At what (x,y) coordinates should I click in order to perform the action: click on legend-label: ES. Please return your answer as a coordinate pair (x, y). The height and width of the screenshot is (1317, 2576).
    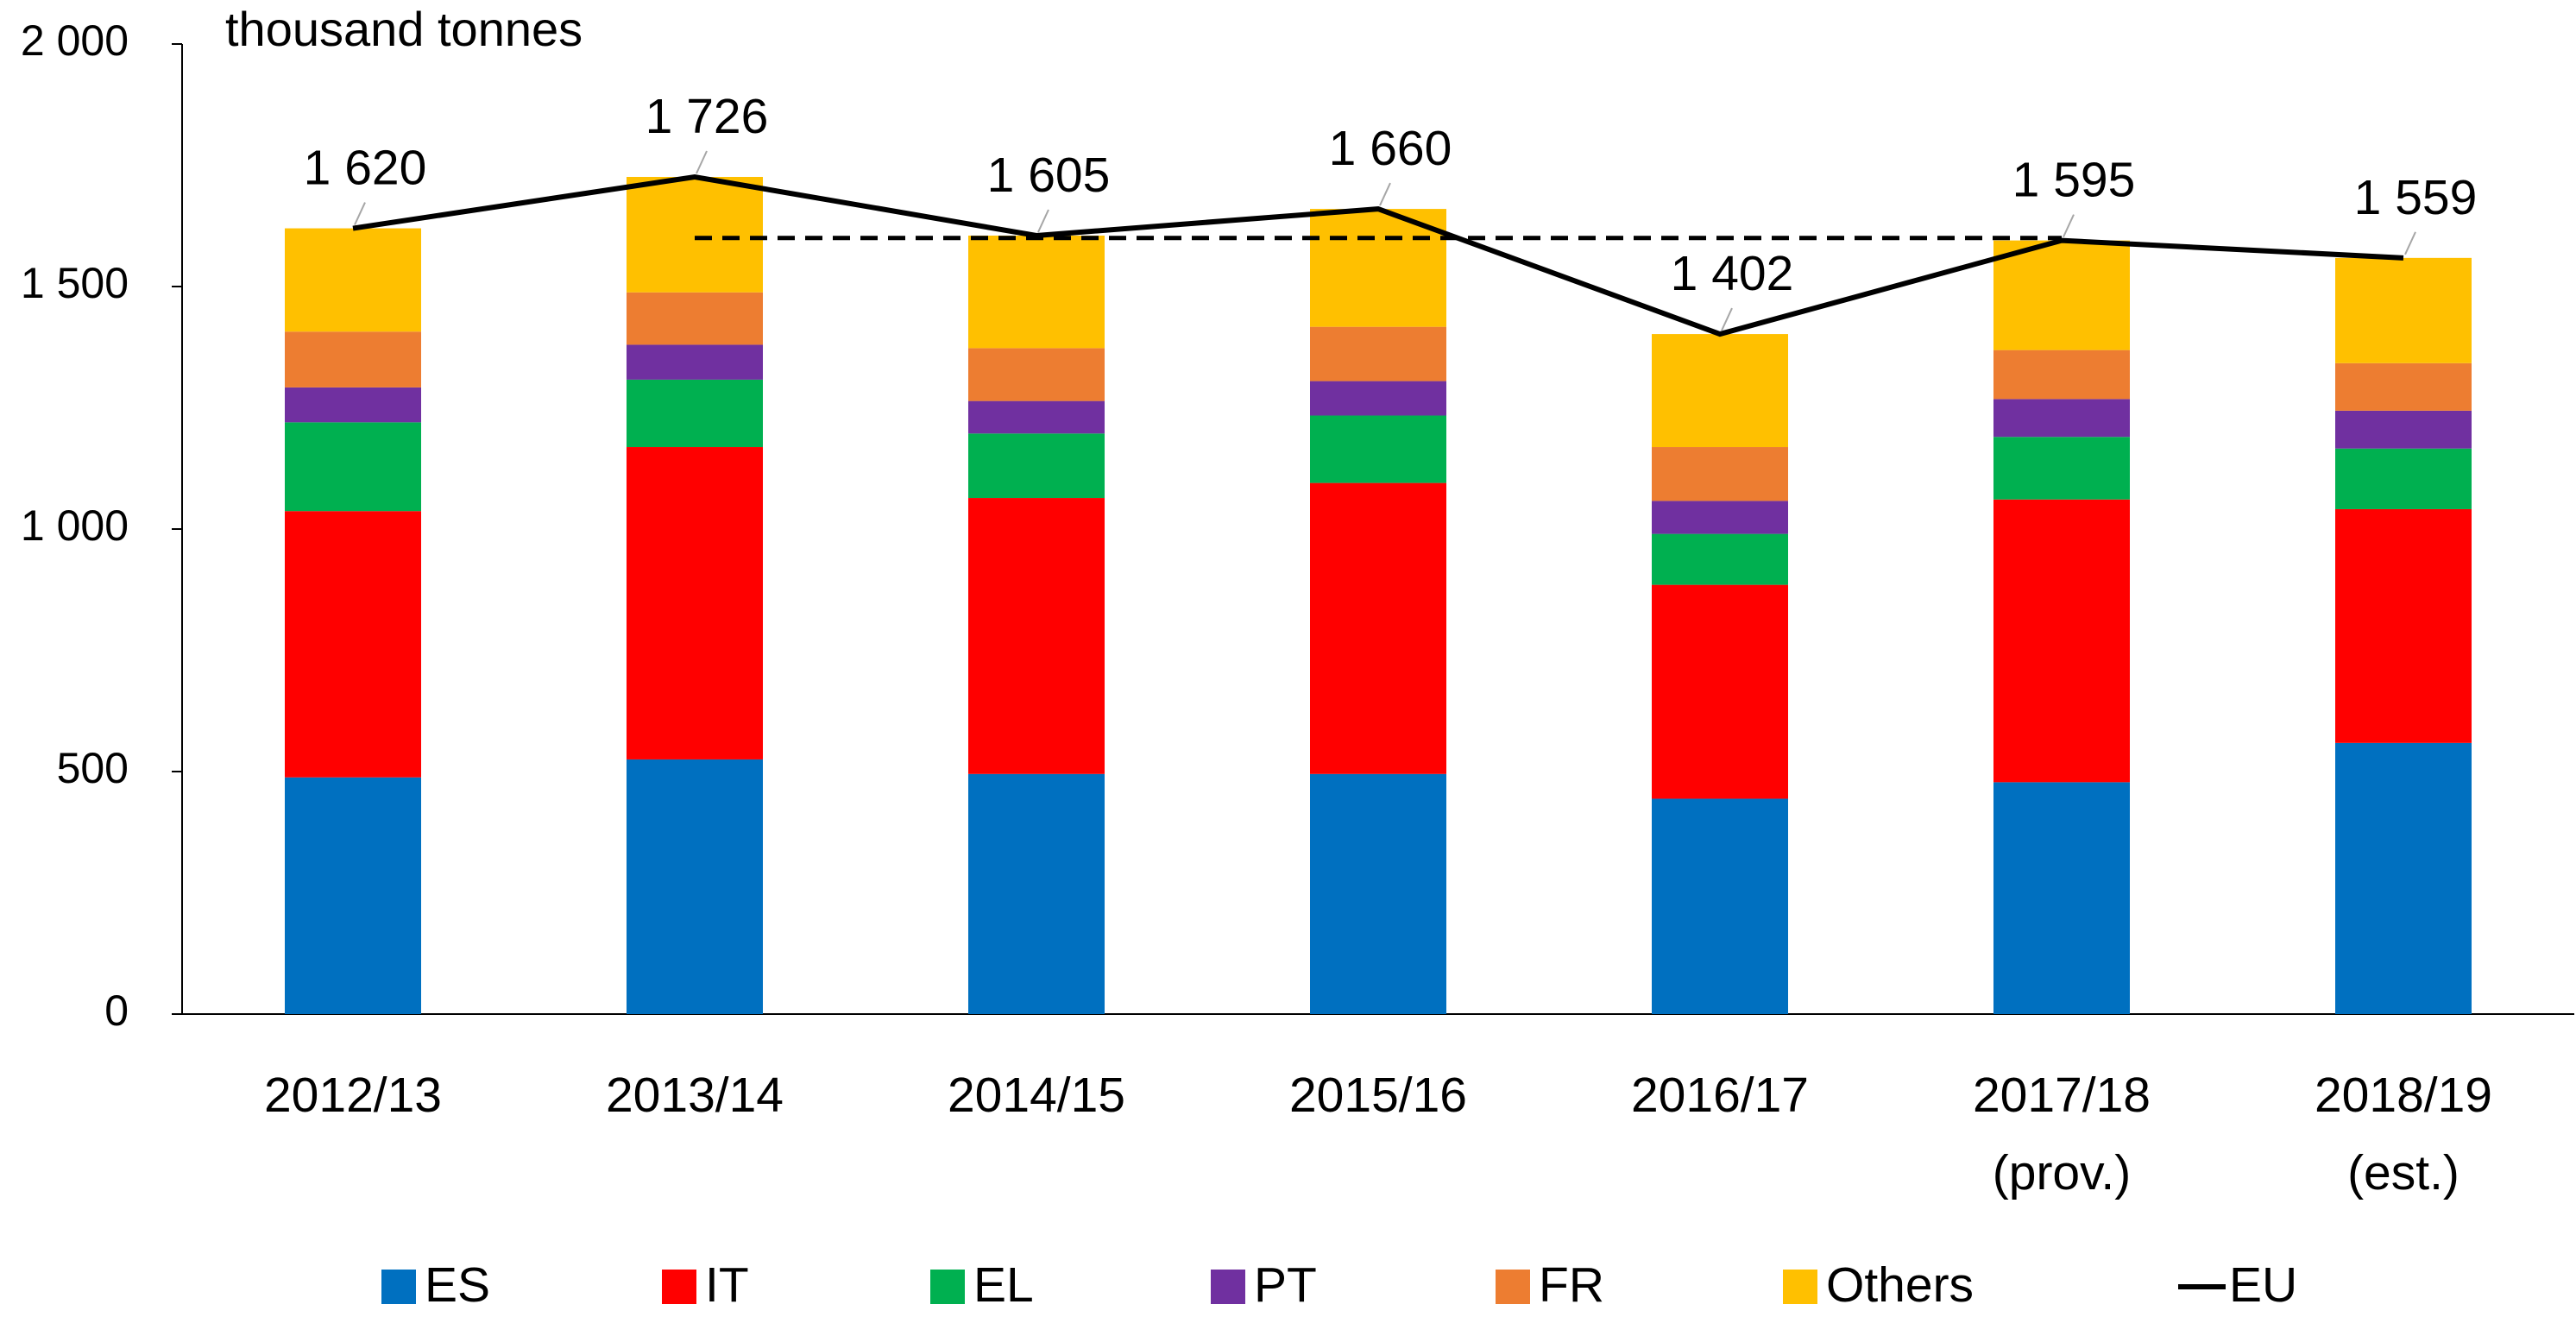
    Looking at the image, I should click on (457, 1285).